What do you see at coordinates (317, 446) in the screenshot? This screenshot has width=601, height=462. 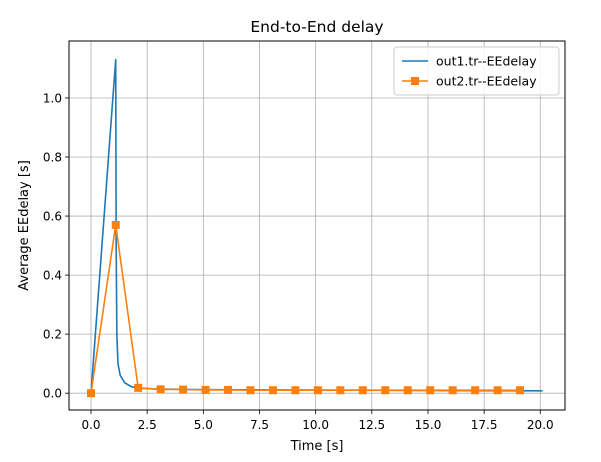 I see `x-axis-label: Time [s]` at bounding box center [317, 446].